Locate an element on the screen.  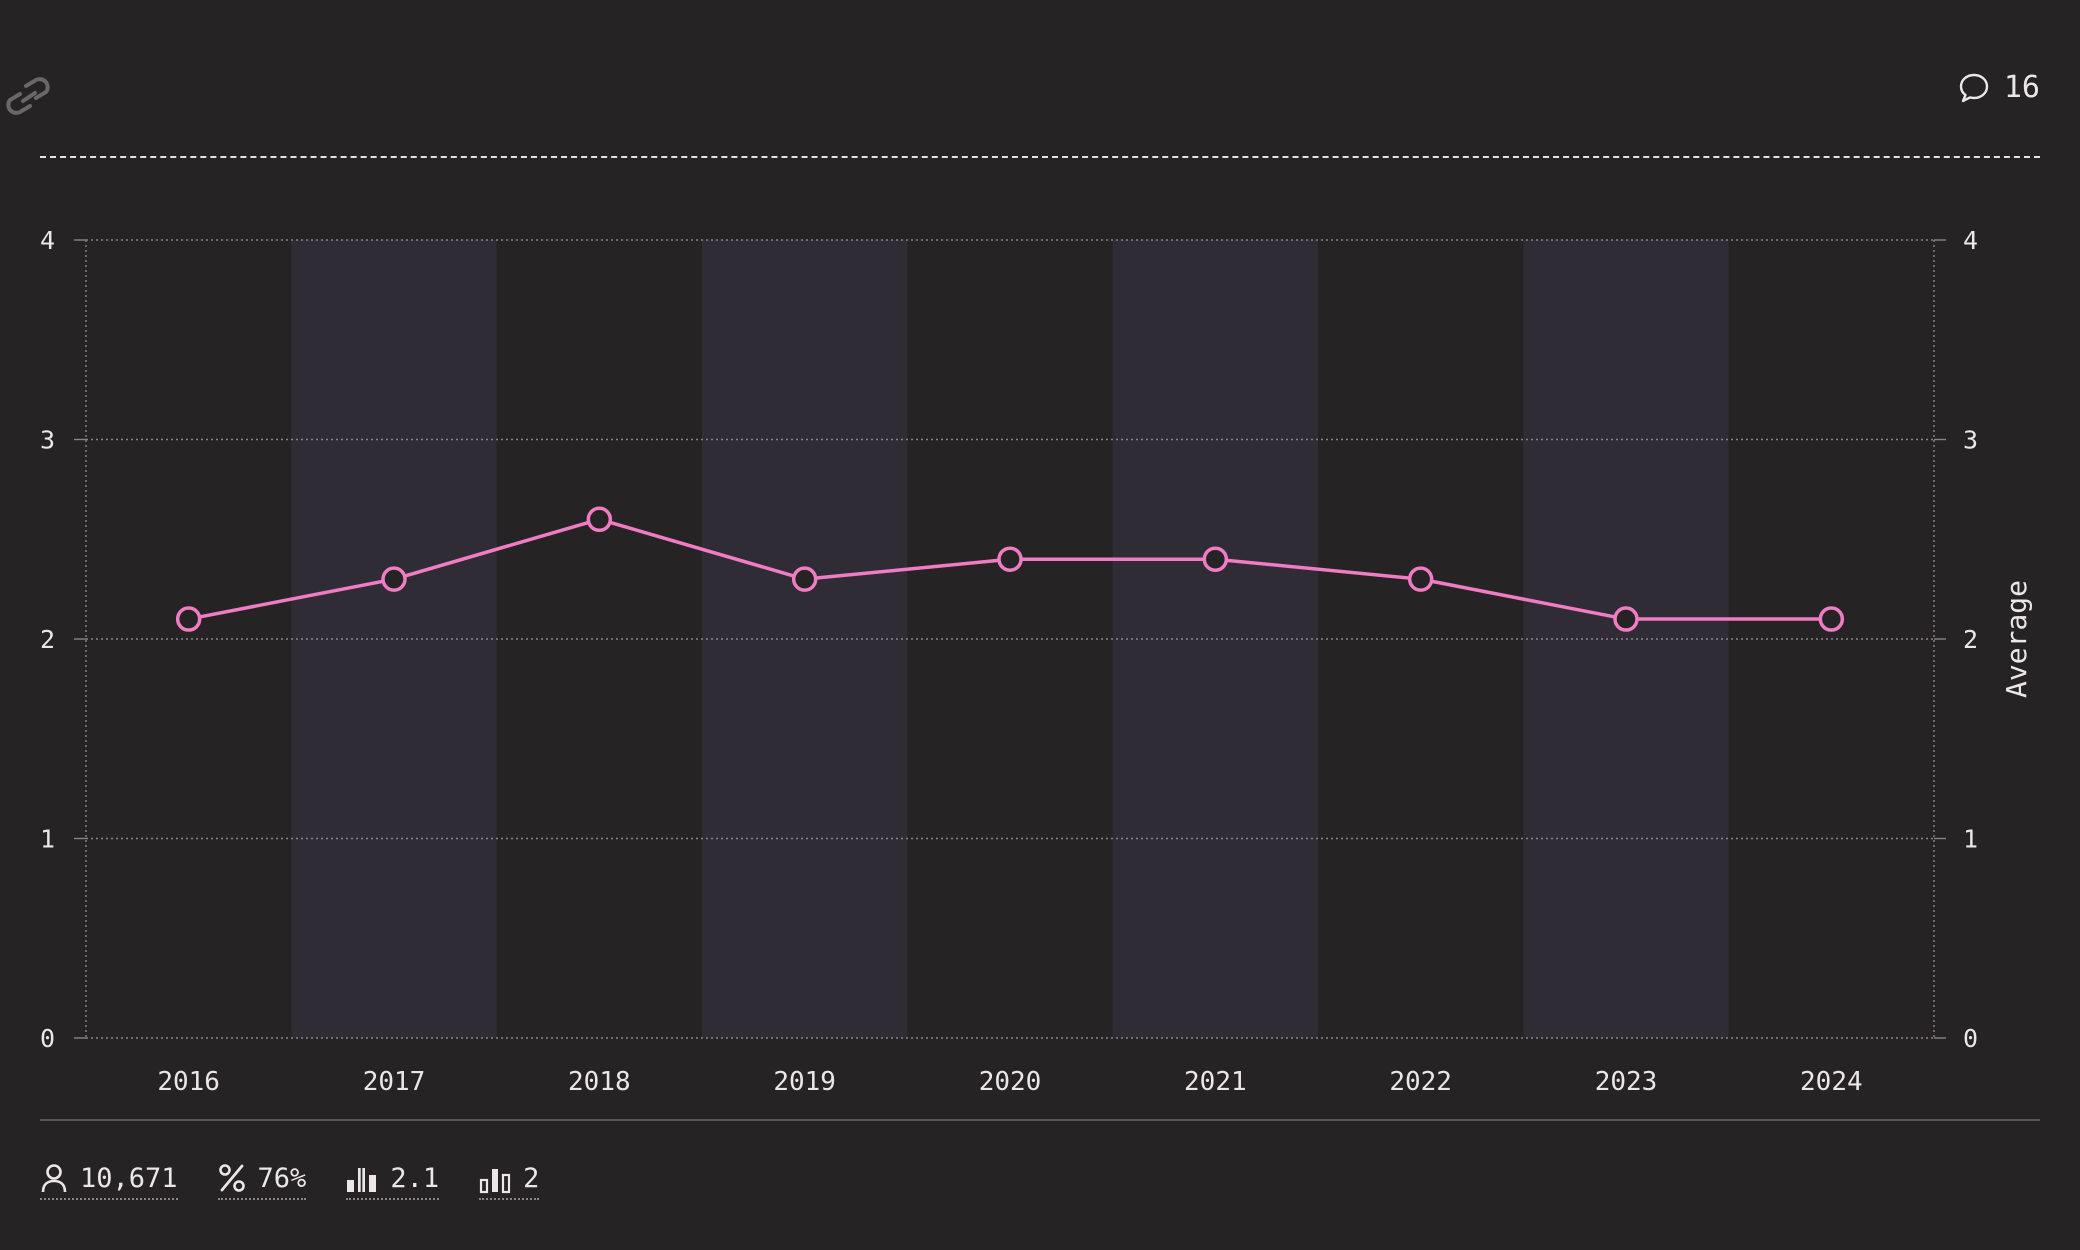
x-tick-label: 2017 is located at coordinates (394, 1082).